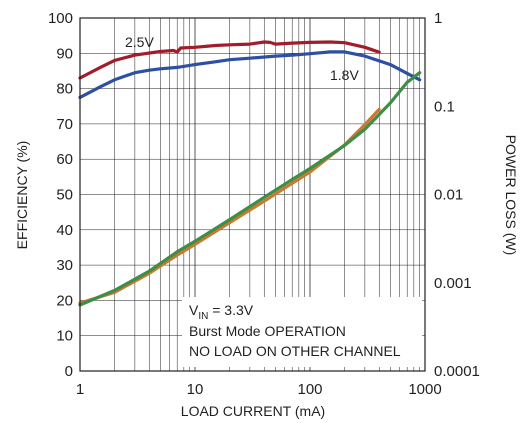  I want to click on y2-tick-label: 0.1, so click(444, 106).